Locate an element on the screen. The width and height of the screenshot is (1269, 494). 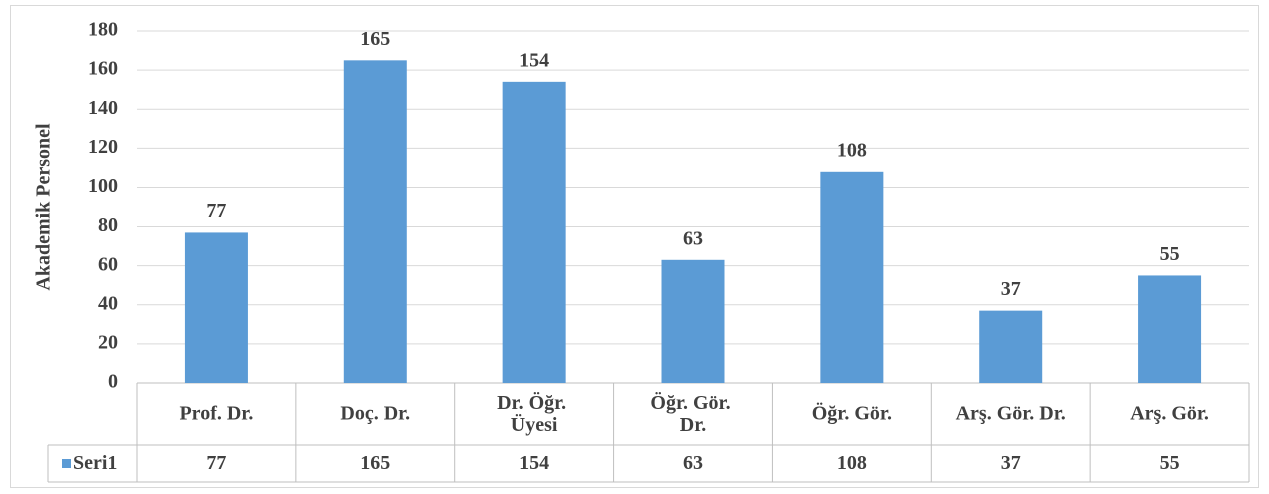
x-tick-label: Prof. Dr. is located at coordinates (216, 414).